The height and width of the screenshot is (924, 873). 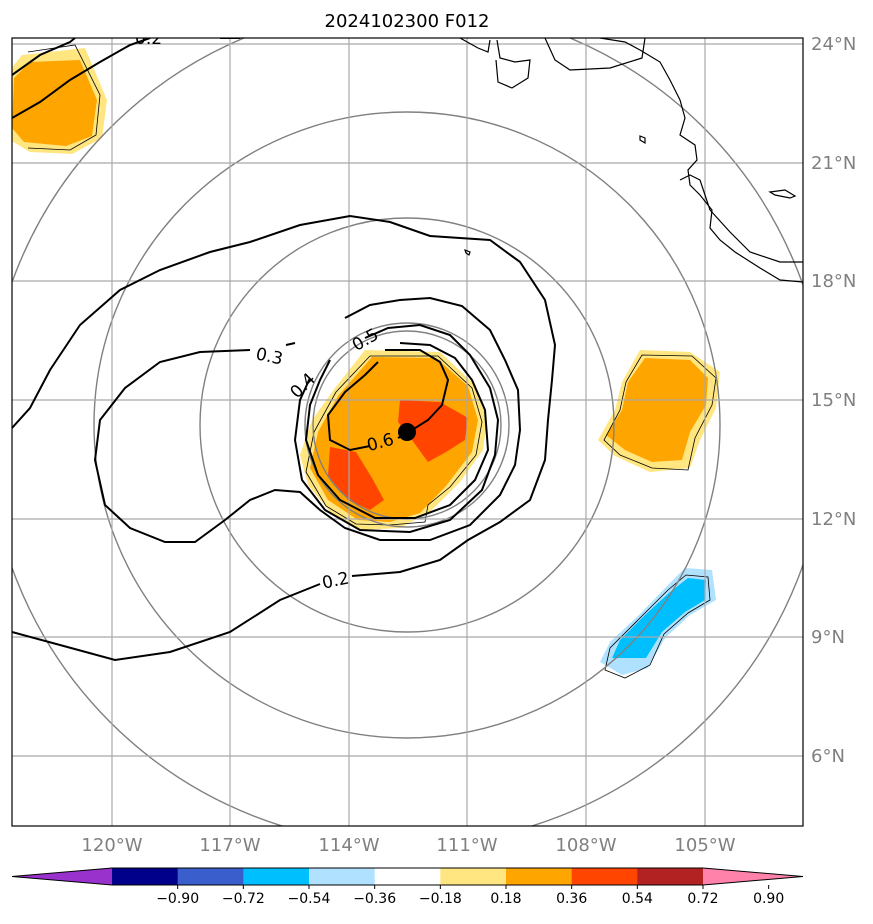 What do you see at coordinates (466, 845) in the screenshot?
I see `lon-tick-111w: 111°W` at bounding box center [466, 845].